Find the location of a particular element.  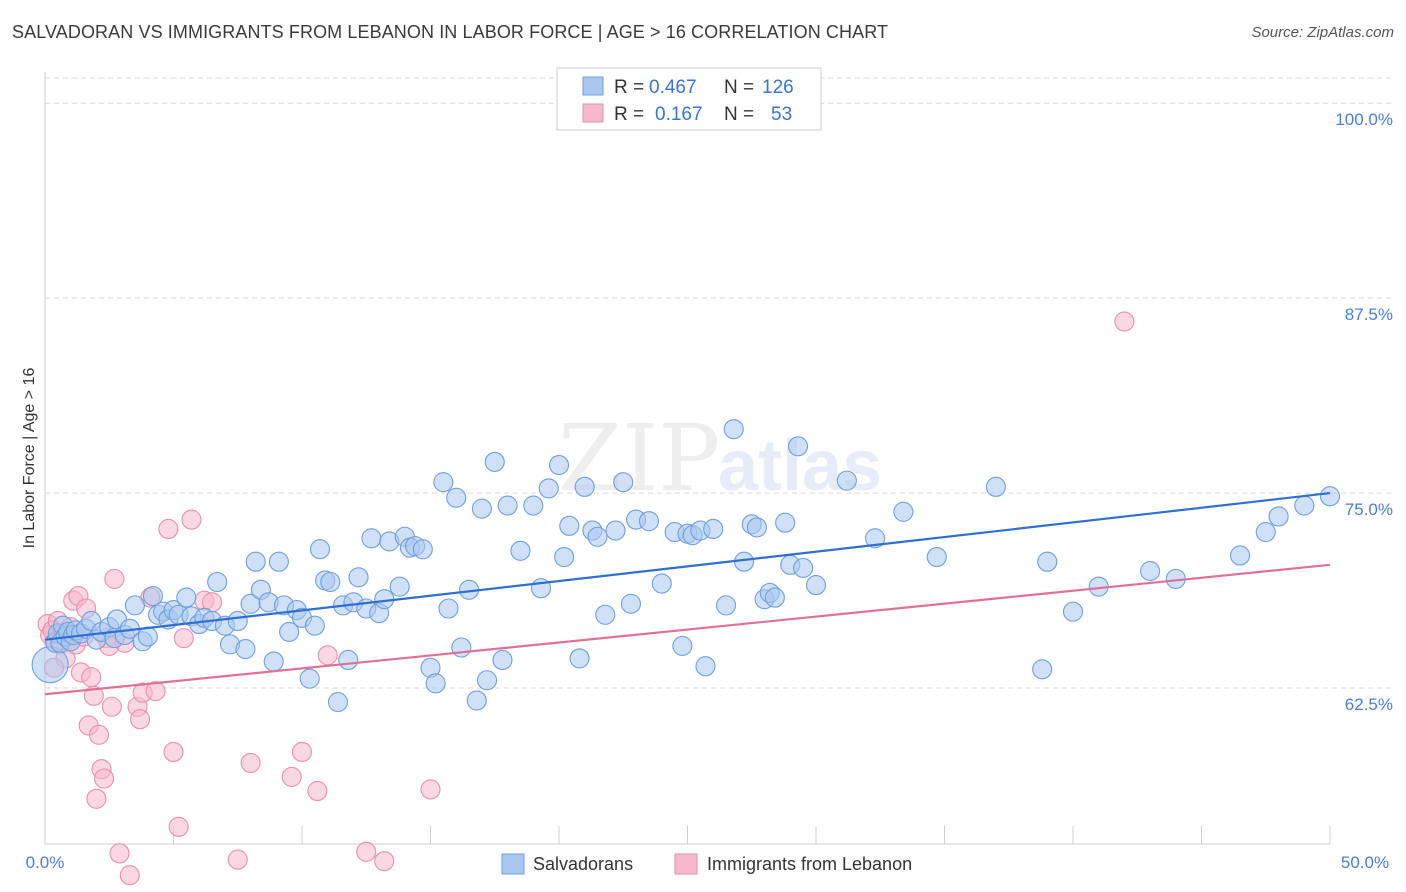

chart-source: Source: ZipAtlas.com is located at coordinates (1322, 32).